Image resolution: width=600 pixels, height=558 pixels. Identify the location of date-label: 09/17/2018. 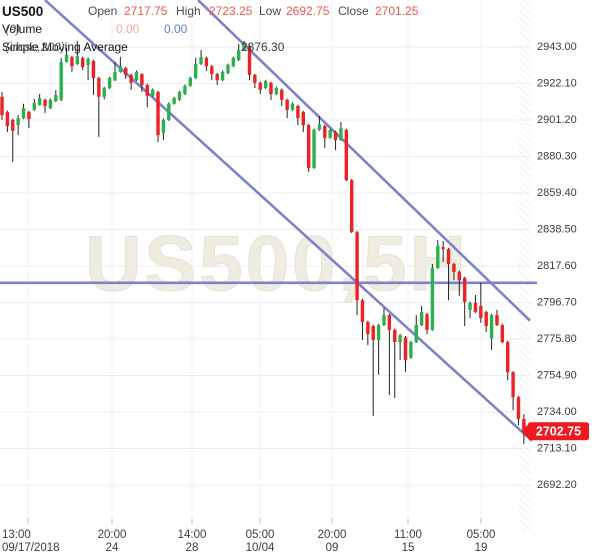
(31, 548).